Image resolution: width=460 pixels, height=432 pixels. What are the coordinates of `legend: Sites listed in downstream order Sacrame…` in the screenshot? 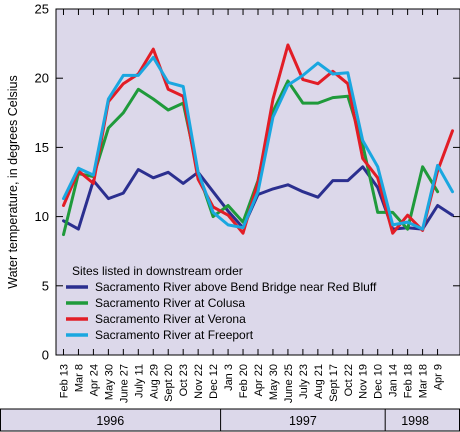 It's located at (221, 303).